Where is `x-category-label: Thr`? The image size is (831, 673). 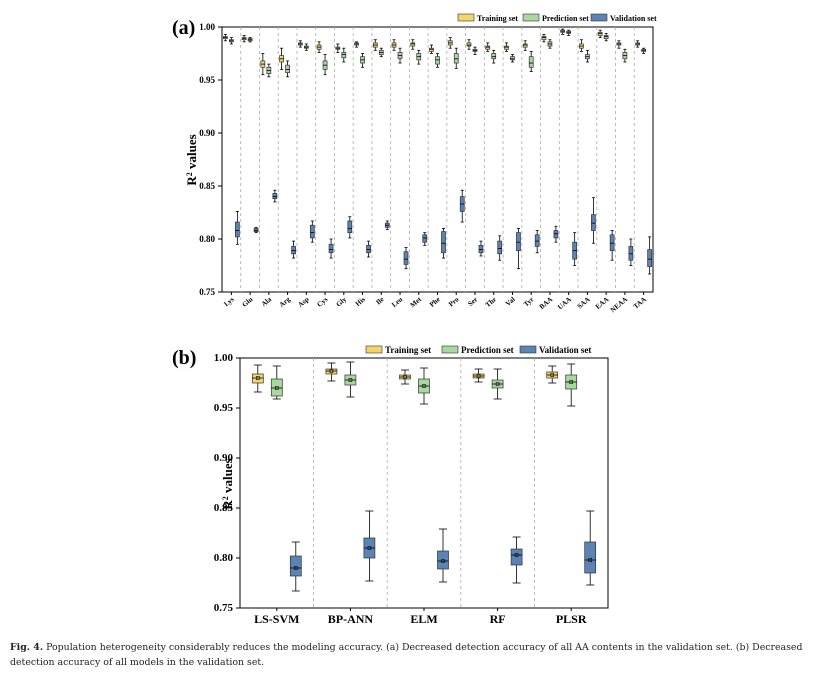 x-category-label: Thr is located at coordinates (491, 302).